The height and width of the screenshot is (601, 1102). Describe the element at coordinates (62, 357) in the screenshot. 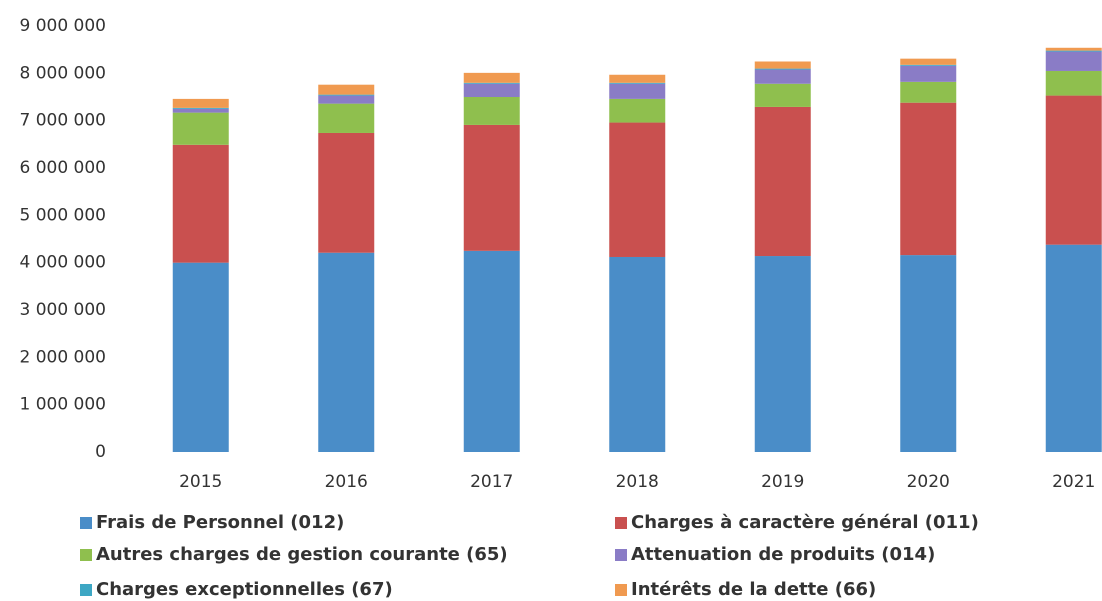

I see `y-tick-label: 2 000 000` at that location.